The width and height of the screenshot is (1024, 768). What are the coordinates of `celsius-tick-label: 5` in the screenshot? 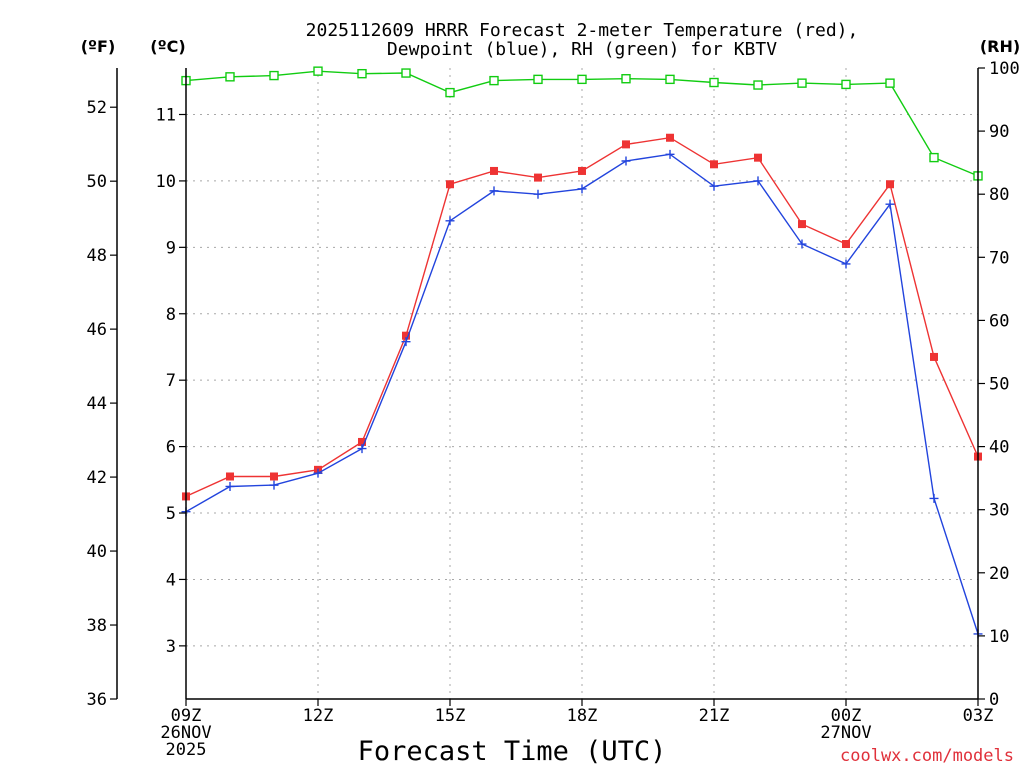 It's located at (171, 514).